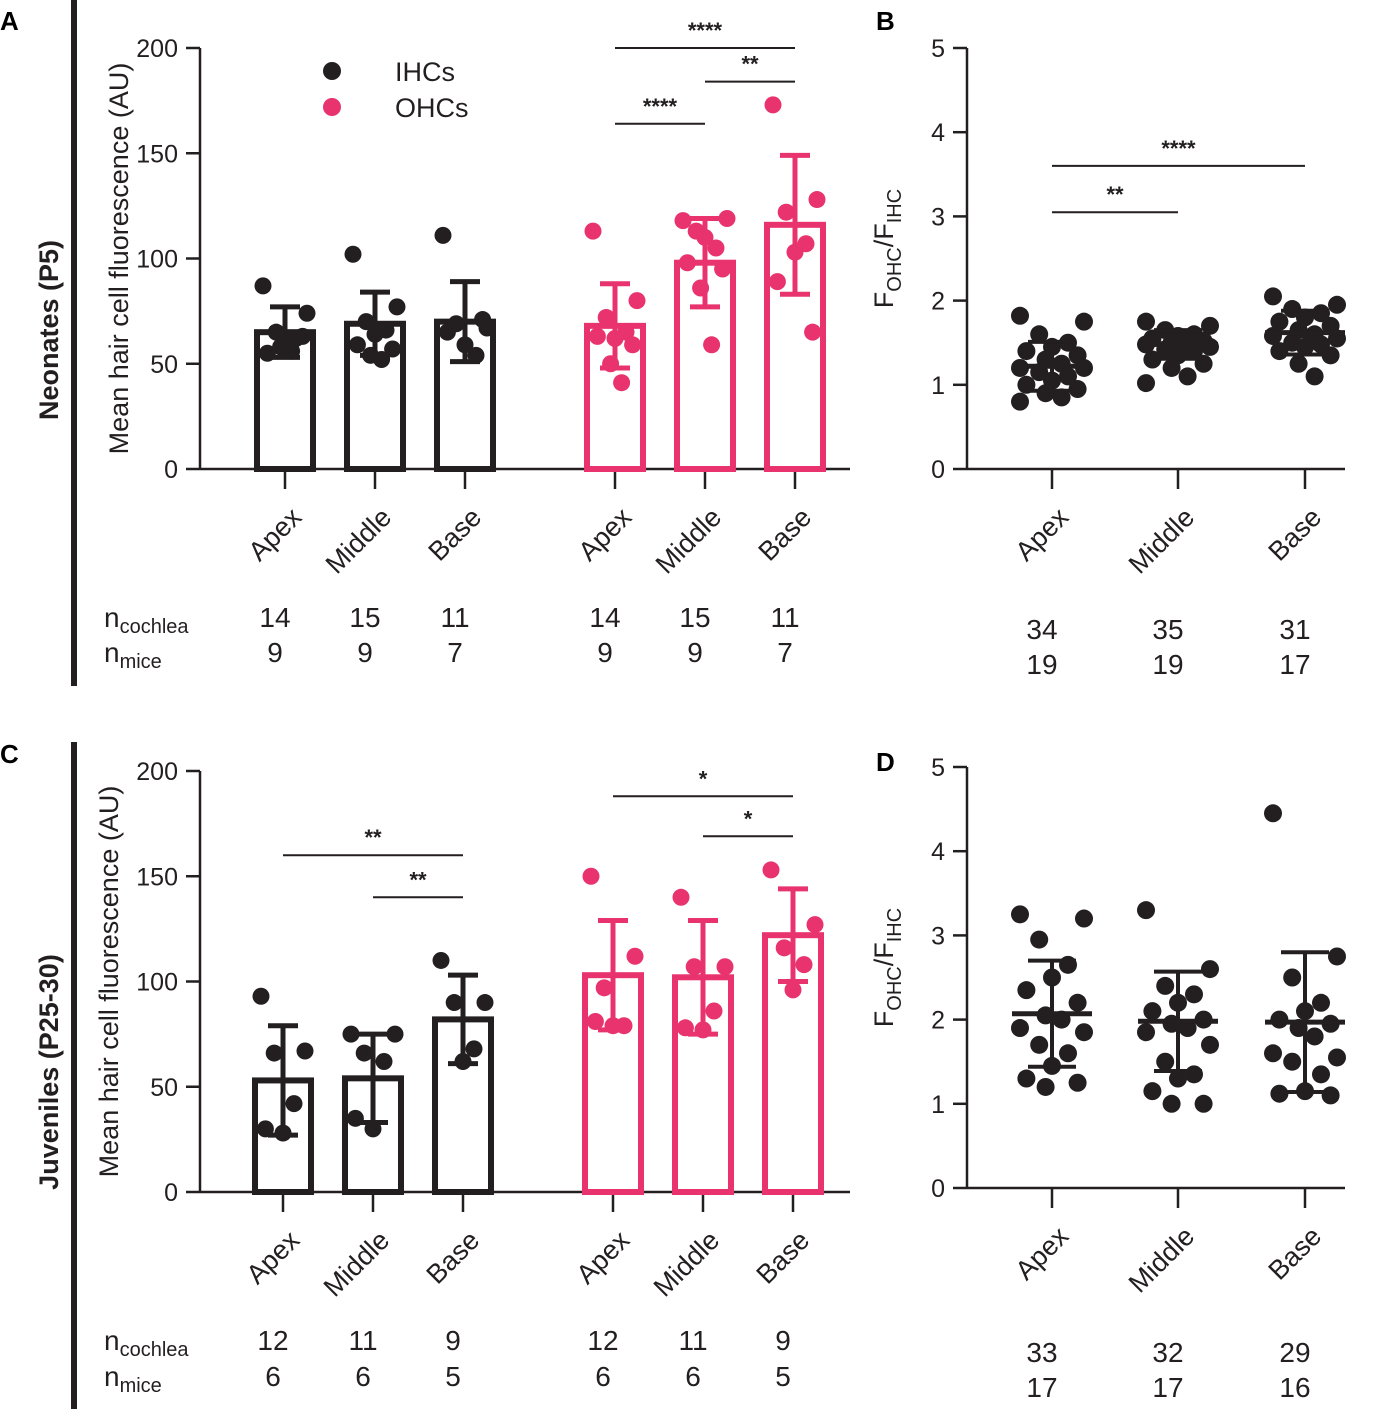  What do you see at coordinates (425, 72) in the screenshot?
I see `legend-ihc-label: IHCs` at bounding box center [425, 72].